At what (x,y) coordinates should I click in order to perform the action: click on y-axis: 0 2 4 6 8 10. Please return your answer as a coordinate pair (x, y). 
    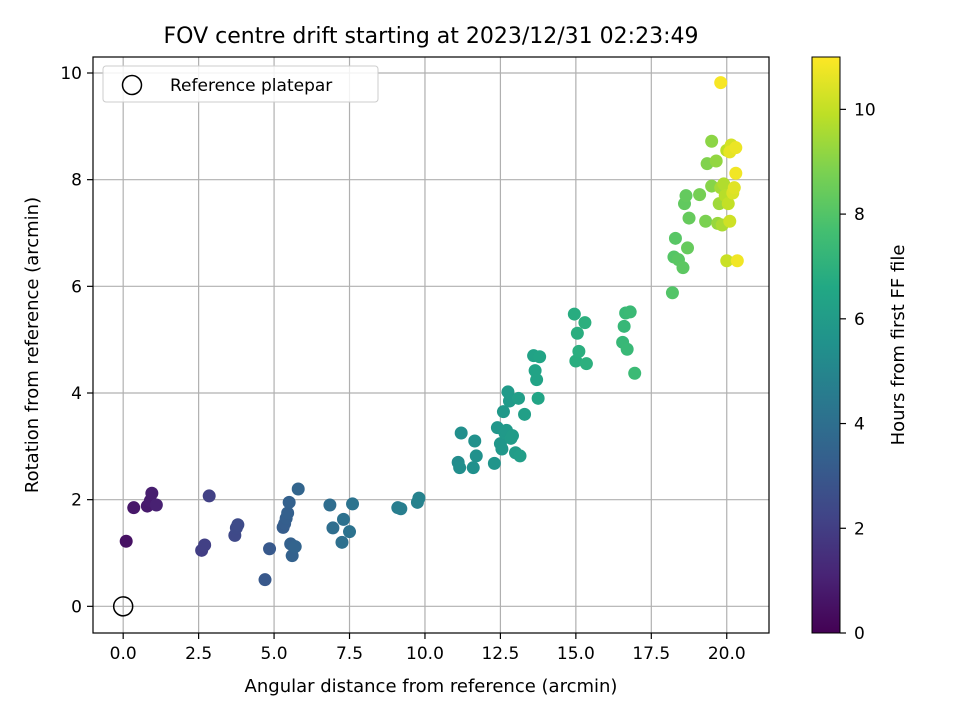
    Looking at the image, I should click on (76, 340).